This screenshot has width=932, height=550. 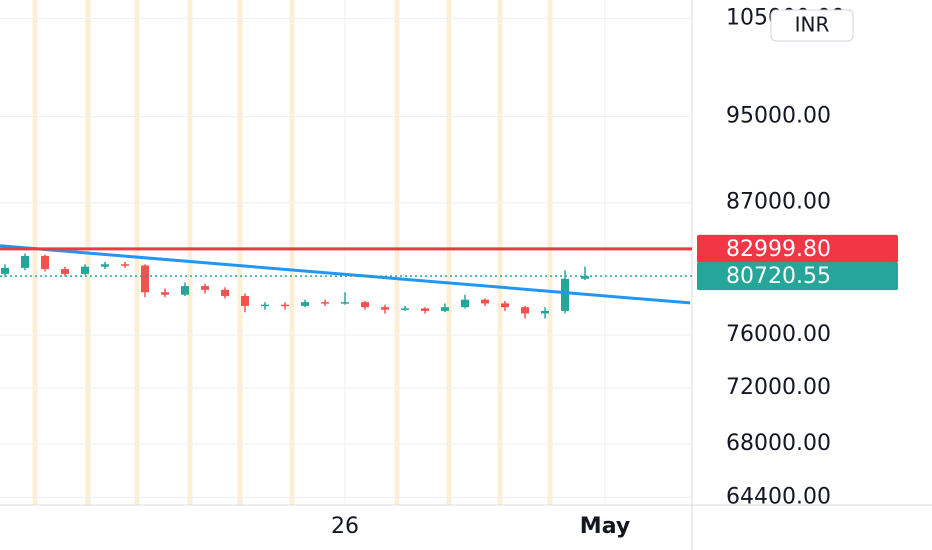 I want to click on price-label: 80720.55, so click(x=778, y=276).